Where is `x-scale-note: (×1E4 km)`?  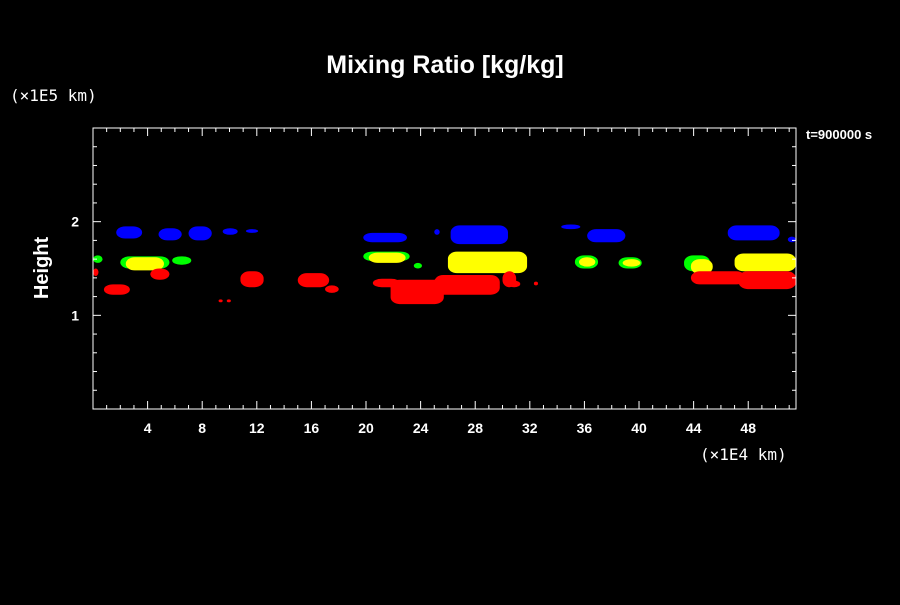
x-scale-note: (×1E4 km) is located at coordinates (743, 454).